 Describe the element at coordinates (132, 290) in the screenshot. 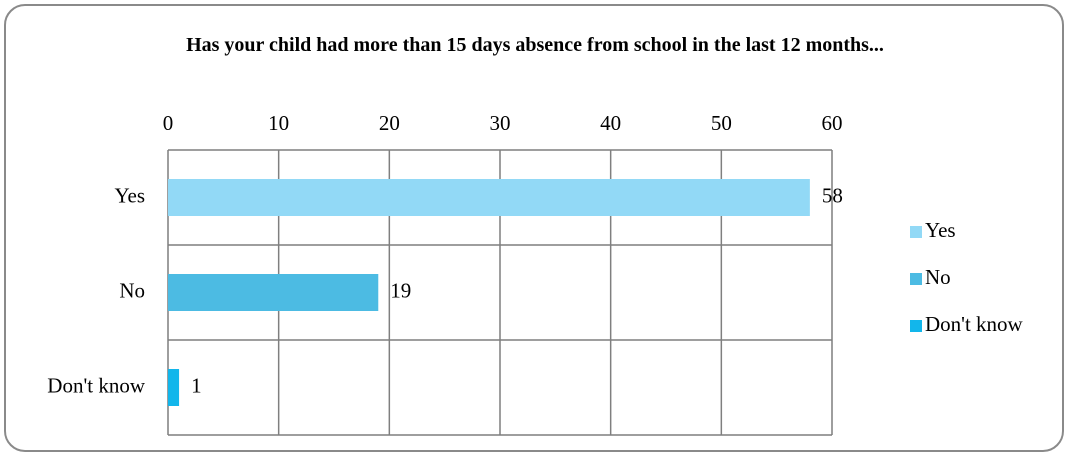

I see `y-tick-label: No` at that location.